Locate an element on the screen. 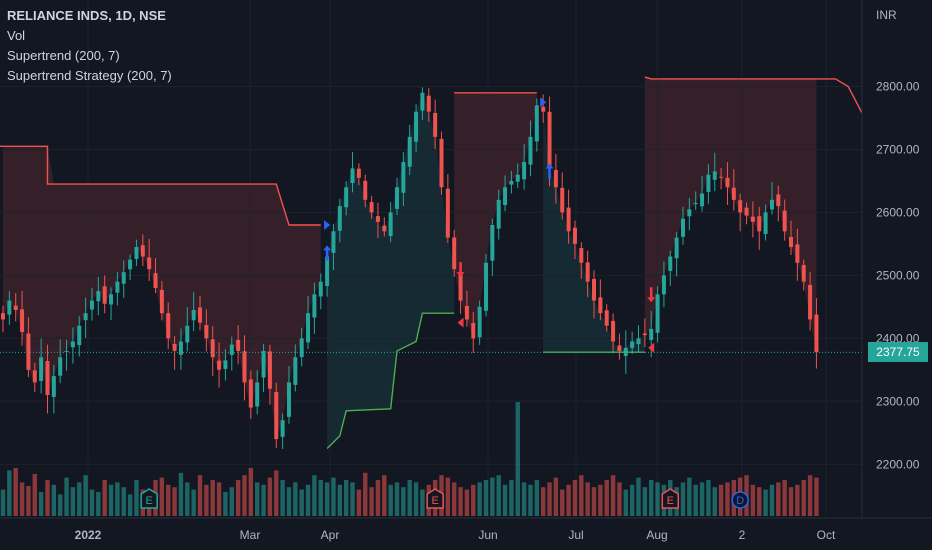  price-tick-label: 2500.00 is located at coordinates (898, 275).